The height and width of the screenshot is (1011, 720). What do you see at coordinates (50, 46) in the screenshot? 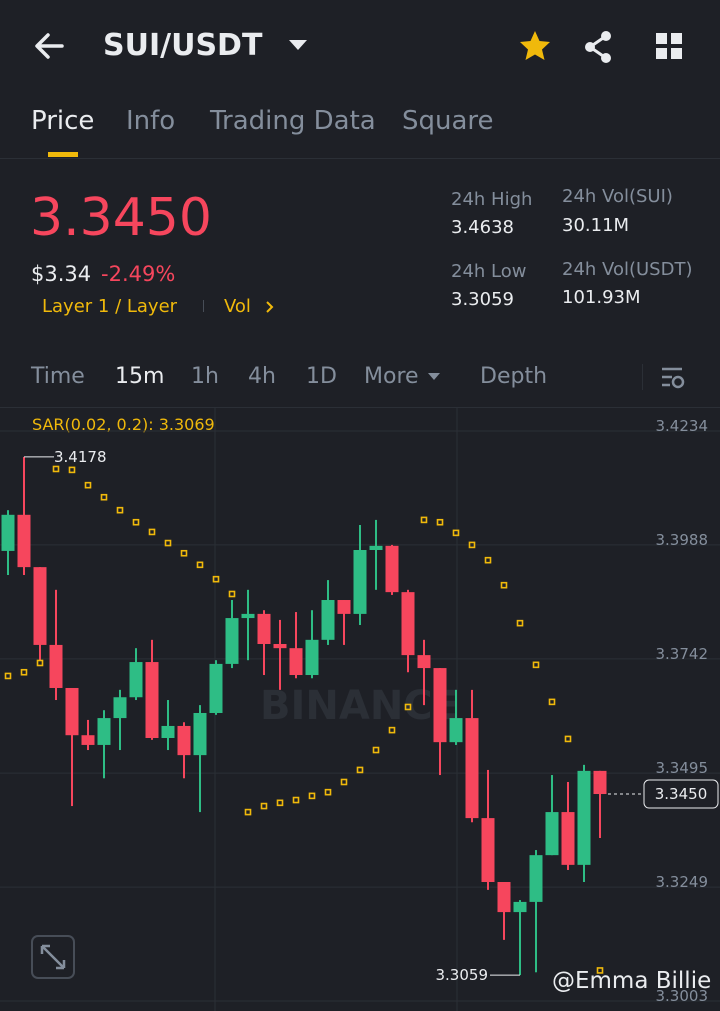
I see `back-icon` at bounding box center [50, 46].